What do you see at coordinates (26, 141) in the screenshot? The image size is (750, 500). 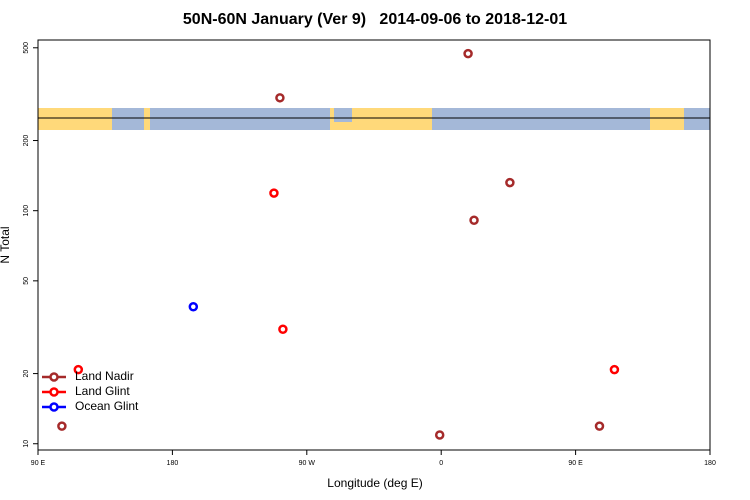 I see `y-tick-label: 200` at bounding box center [26, 141].